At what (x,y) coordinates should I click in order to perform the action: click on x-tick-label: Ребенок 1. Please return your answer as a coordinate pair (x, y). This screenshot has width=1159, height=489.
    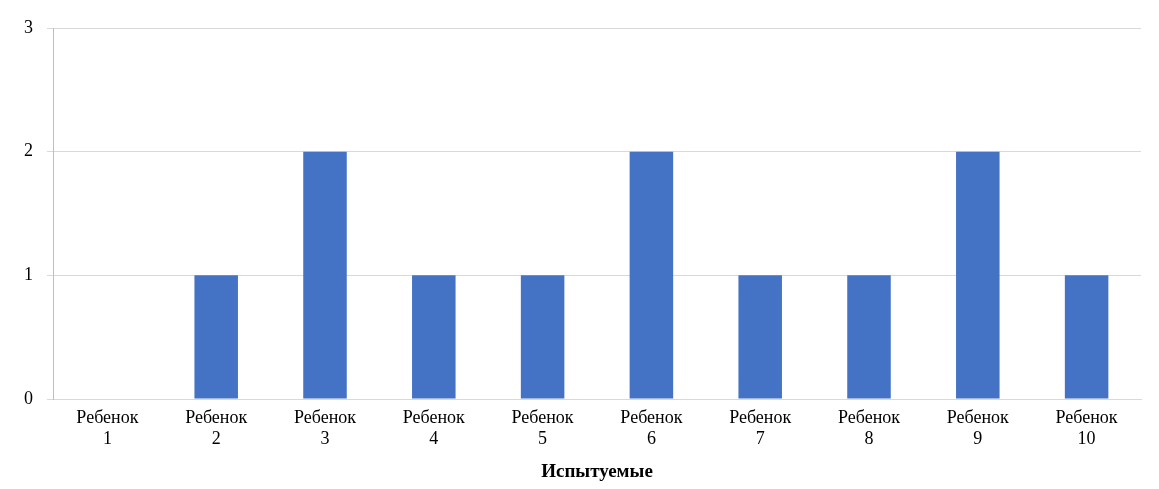
    Looking at the image, I should click on (107, 427).